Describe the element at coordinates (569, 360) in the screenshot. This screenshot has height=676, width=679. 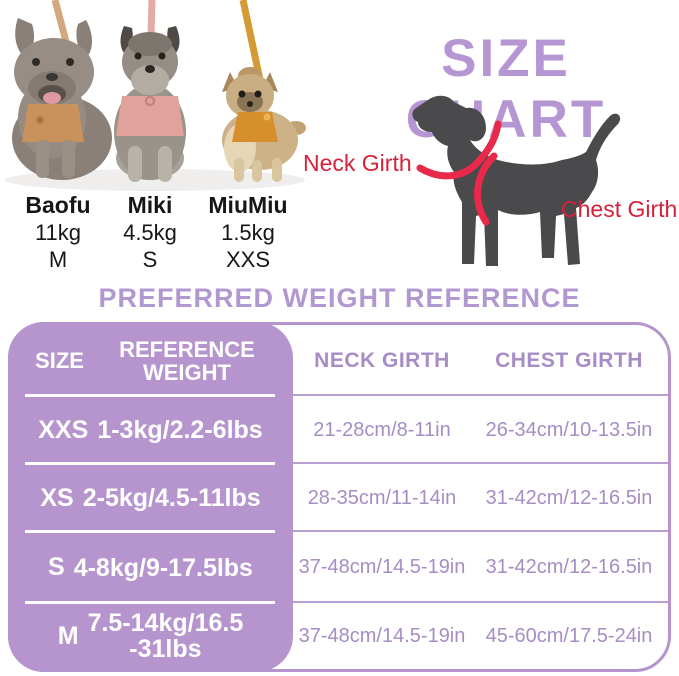
I see `header-chest-girth: CHEST GIRTH` at that location.